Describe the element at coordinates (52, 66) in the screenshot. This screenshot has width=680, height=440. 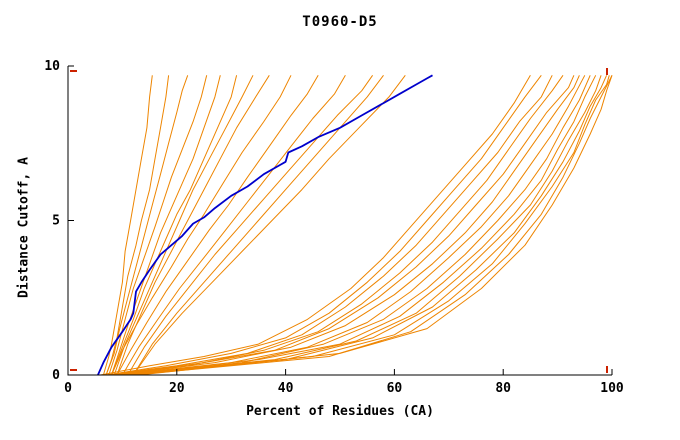
I see `y-tick-label: 10` at that location.